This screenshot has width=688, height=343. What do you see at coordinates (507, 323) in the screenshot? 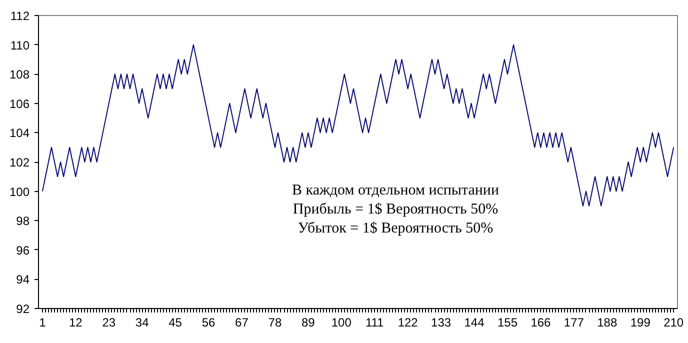
I see `x-tick-label: 155` at bounding box center [507, 323].